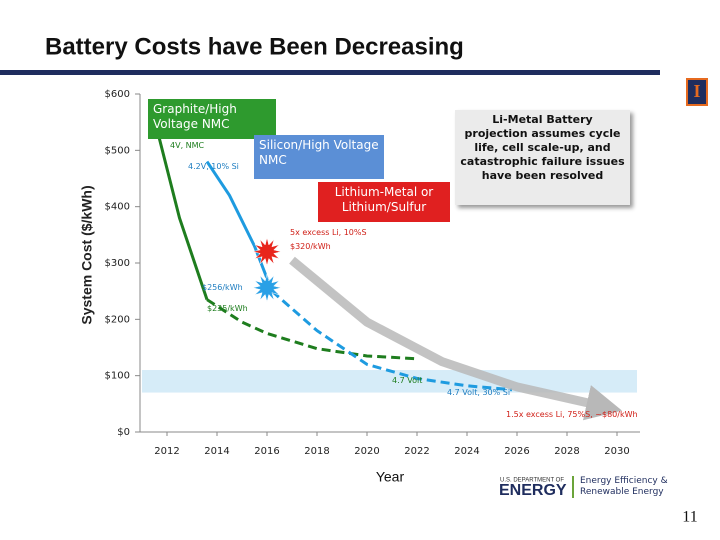  Describe the element at coordinates (466, 451) in the screenshot. I see `x-tick-label: 2024` at that location.